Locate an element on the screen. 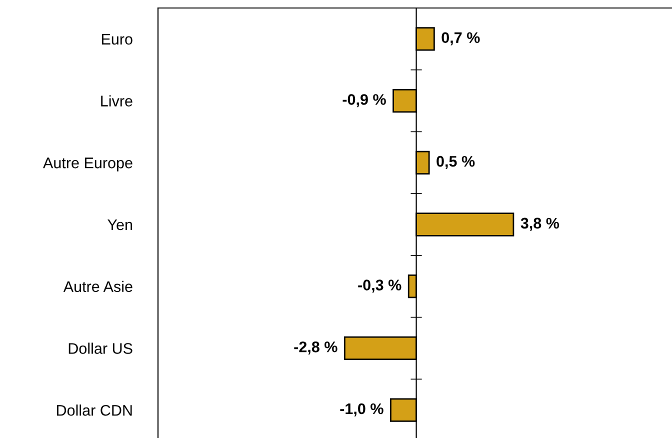  data-label: 3,8 % is located at coordinates (540, 224).